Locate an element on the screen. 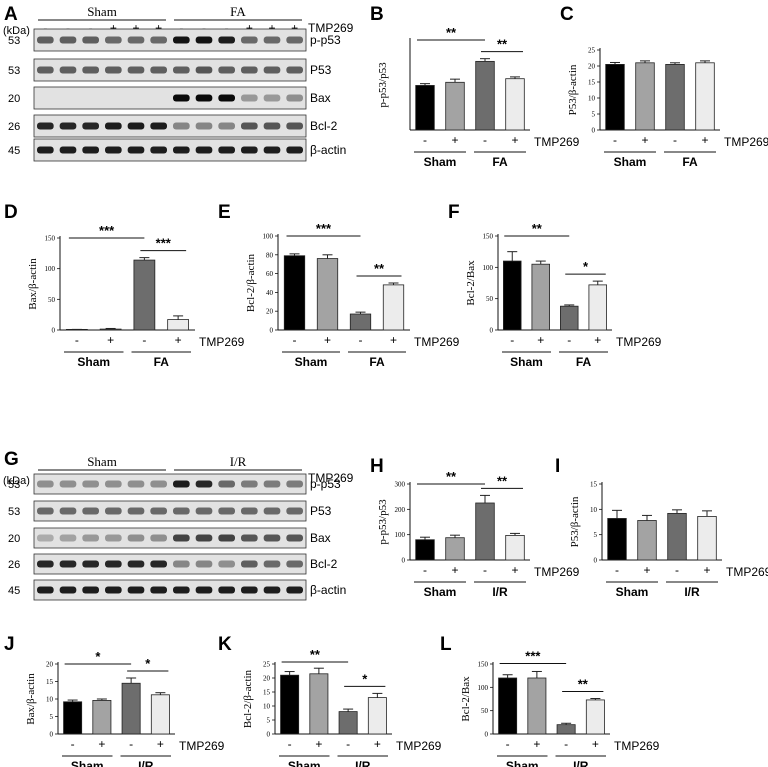 Image resolution: width=768 pixels, height=767 pixels. y-tick-label: 150 is located at coordinates (488, 237).